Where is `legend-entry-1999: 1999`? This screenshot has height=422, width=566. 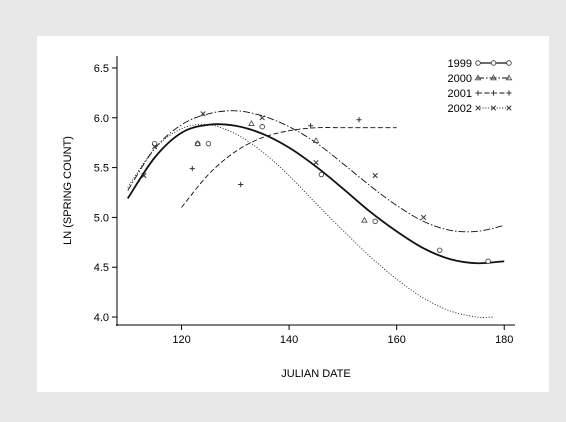
legend-entry-1999: 1999 is located at coordinates (480, 64).